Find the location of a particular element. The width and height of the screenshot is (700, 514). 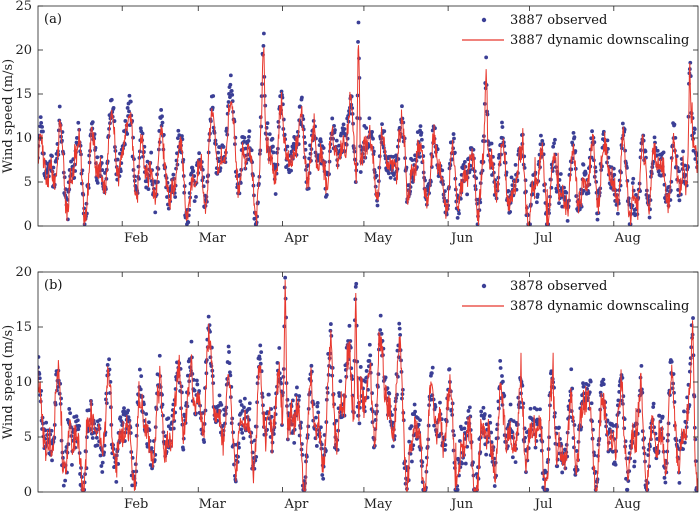

x-tick-label: Mar is located at coordinates (213, 238).